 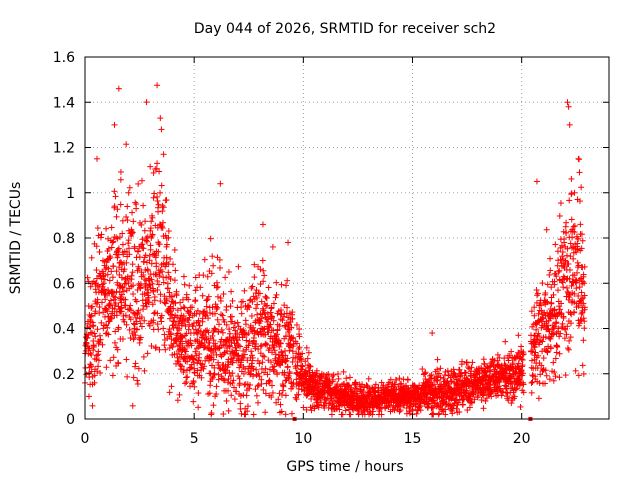 I want to click on x-tick-label: 10, so click(x=303, y=439).